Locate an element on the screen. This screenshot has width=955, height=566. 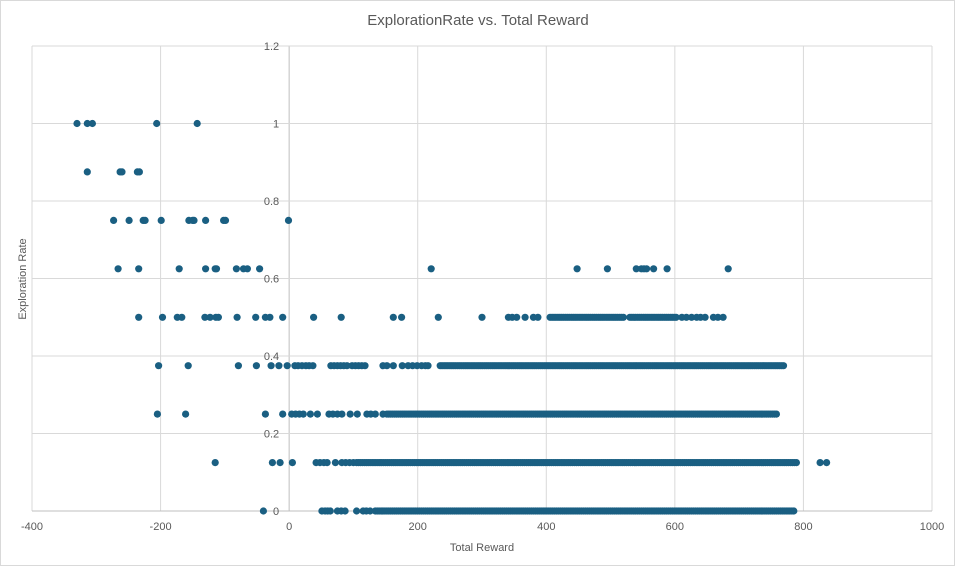
x-tick-label: -200 is located at coordinates (161, 527).